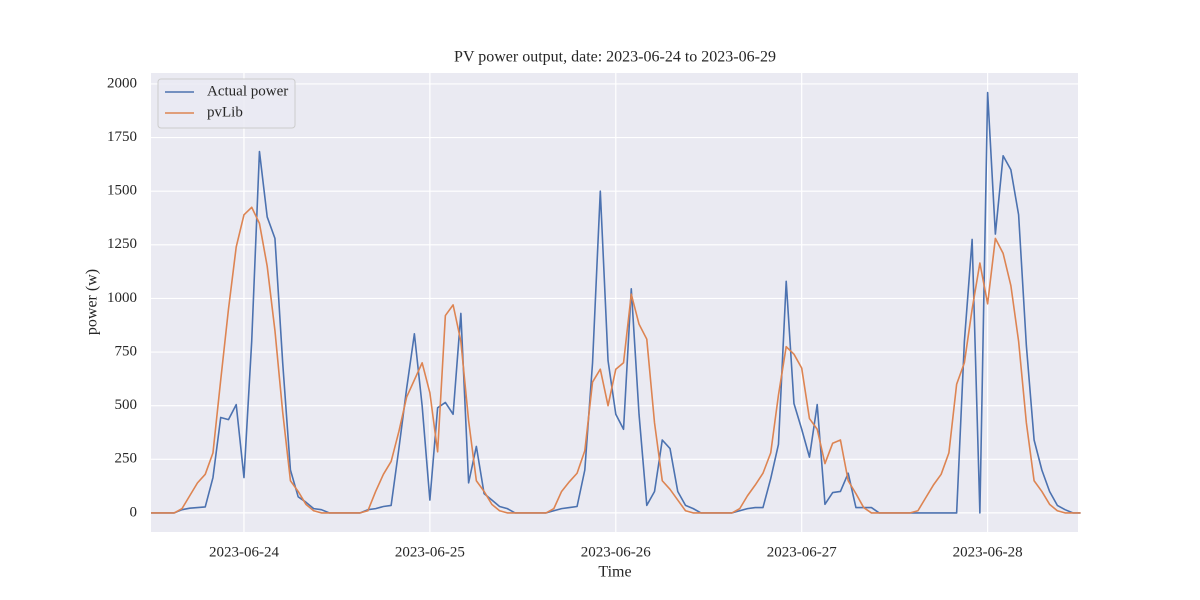 Image resolution: width=1200 pixels, height=600 pixels. Describe the element at coordinates (134, 512) in the screenshot. I see `y-tick-label: 0` at that location.